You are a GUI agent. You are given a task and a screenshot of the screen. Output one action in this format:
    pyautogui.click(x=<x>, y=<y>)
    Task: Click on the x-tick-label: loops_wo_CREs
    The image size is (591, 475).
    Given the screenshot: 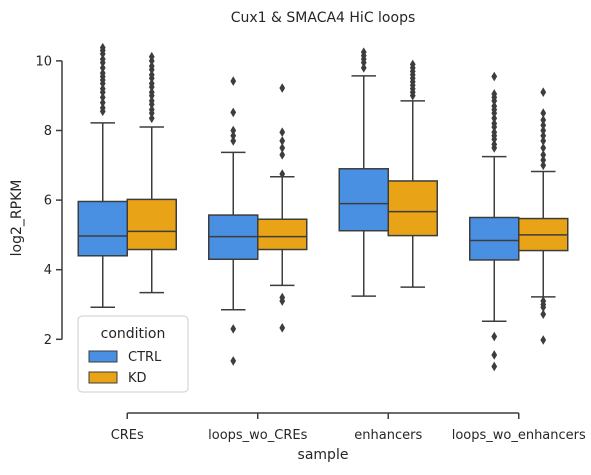 What is the action you would take?
    pyautogui.click(x=257, y=435)
    